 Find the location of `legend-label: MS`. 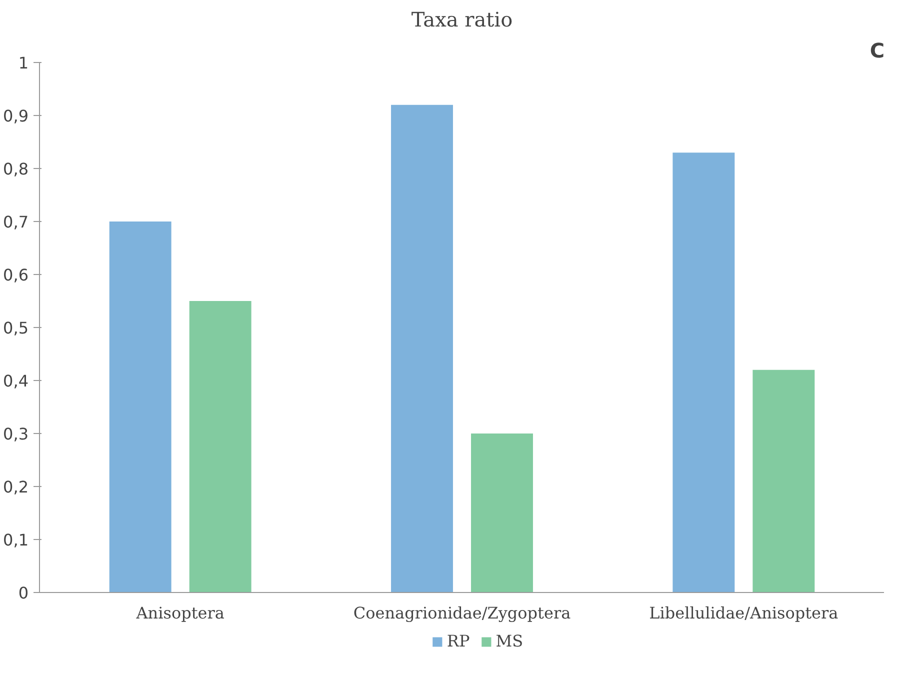

legend-label: MS is located at coordinates (510, 641).